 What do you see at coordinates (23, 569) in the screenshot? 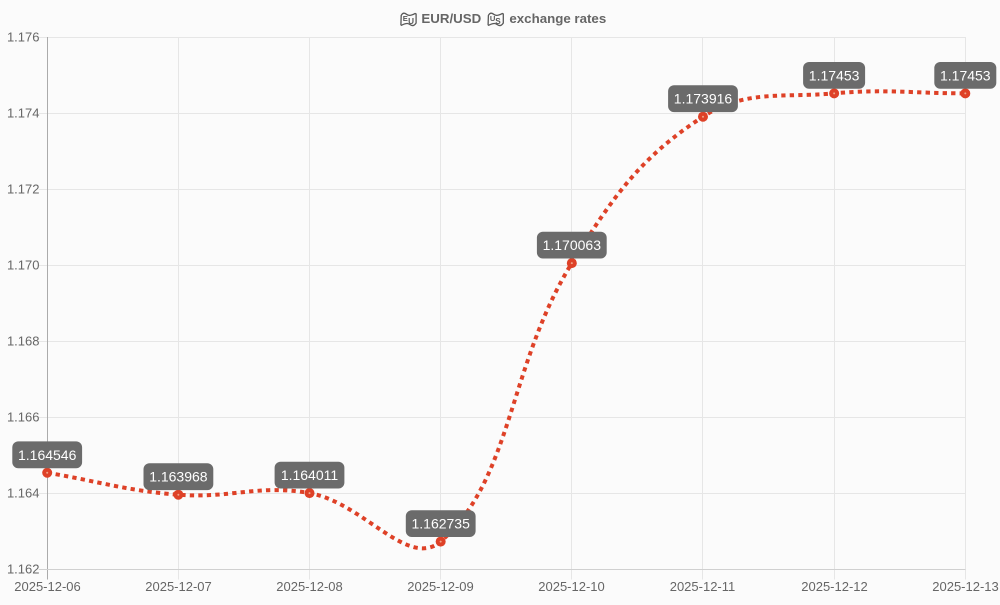
I see `svg-text: 1.162` at bounding box center [23, 569].